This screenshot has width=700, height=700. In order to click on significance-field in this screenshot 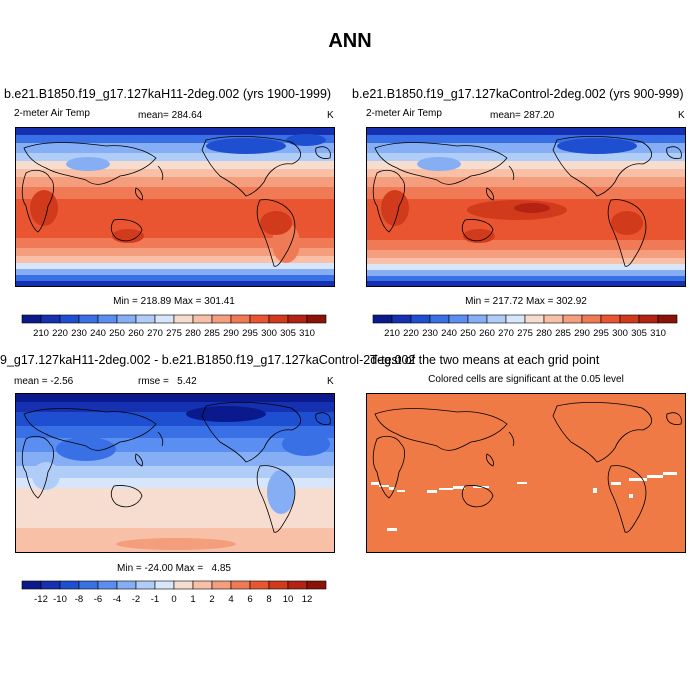, I will do `click(526, 473)`.